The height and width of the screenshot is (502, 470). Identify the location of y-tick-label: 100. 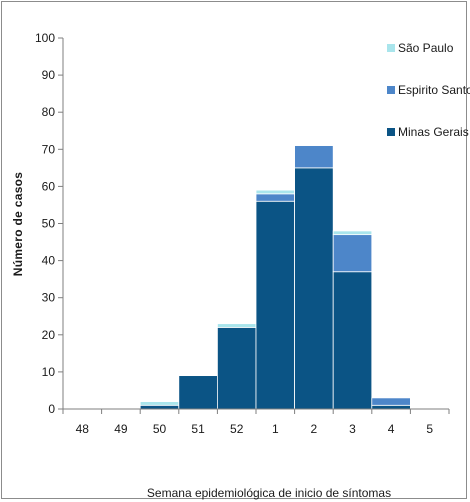
(45, 38).